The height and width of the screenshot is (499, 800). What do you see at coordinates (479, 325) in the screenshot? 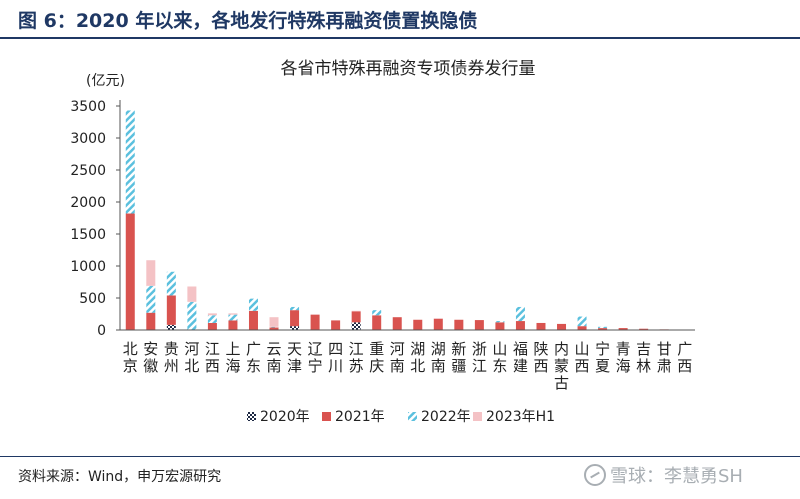
I see `bar-浙江-2021年` at bounding box center [479, 325].